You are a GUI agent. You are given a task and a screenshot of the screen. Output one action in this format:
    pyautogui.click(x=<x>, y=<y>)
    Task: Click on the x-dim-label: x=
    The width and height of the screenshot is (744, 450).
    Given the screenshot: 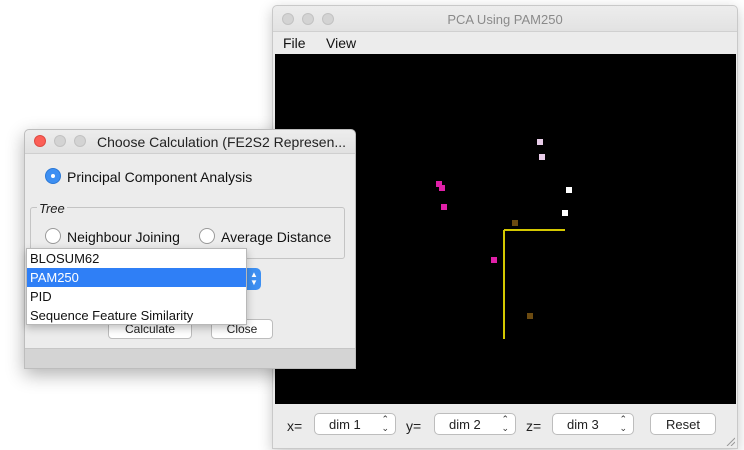 What is the action you would take?
    pyautogui.click(x=295, y=426)
    